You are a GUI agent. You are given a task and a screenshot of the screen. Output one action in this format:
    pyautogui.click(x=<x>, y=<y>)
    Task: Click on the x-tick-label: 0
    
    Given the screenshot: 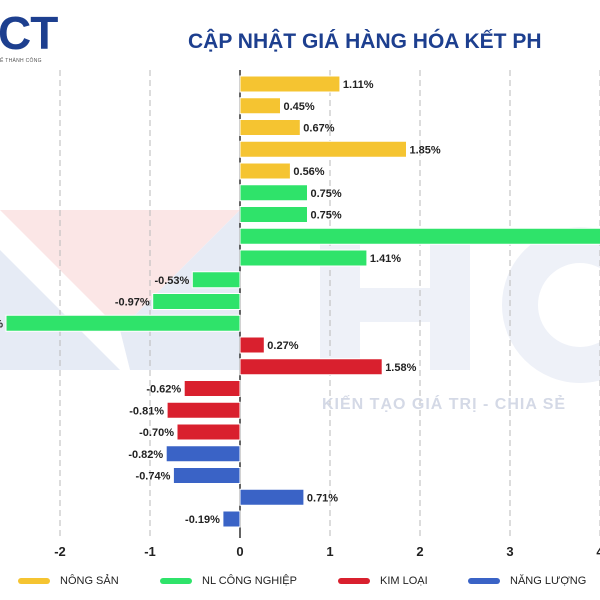 What is the action you would take?
    pyautogui.click(x=239, y=551)
    